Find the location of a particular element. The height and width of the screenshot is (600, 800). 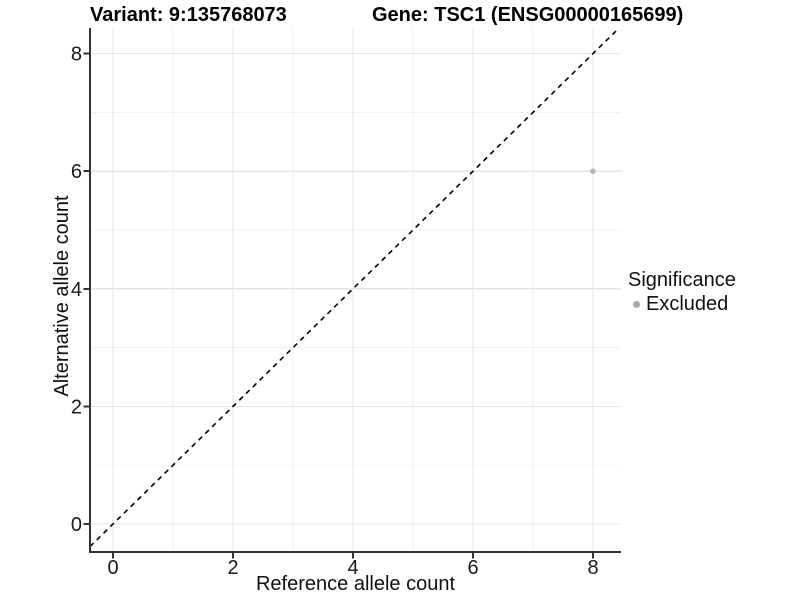

legend: Significance Excluded is located at coordinates (682, 292).